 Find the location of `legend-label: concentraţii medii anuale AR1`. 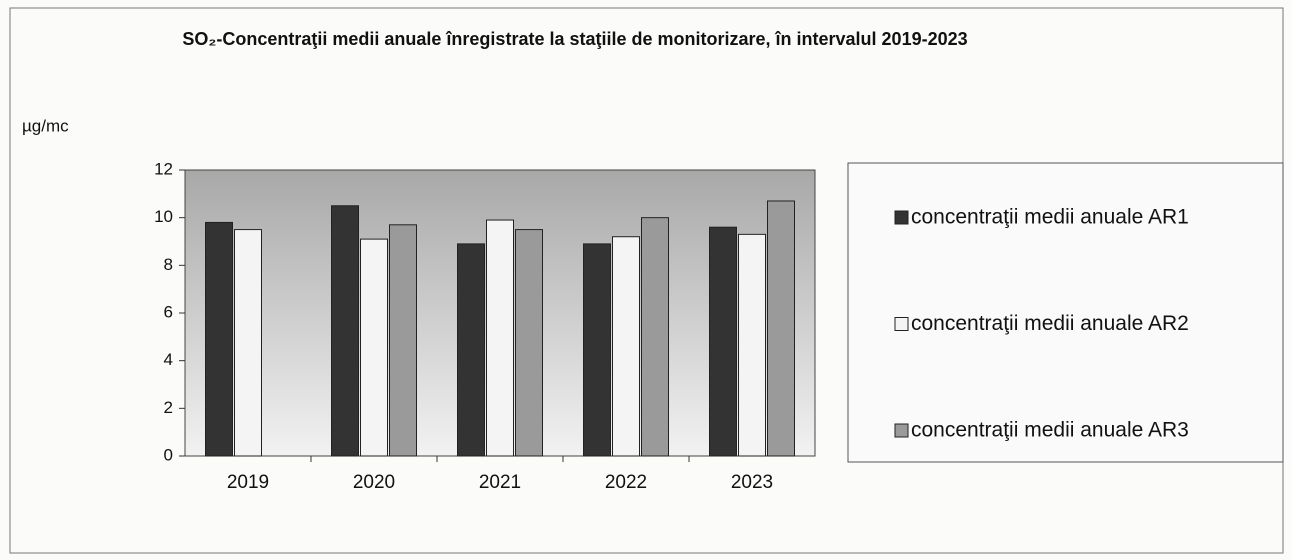

legend-label: concentraţii medii anuale AR1 is located at coordinates (1050, 217).